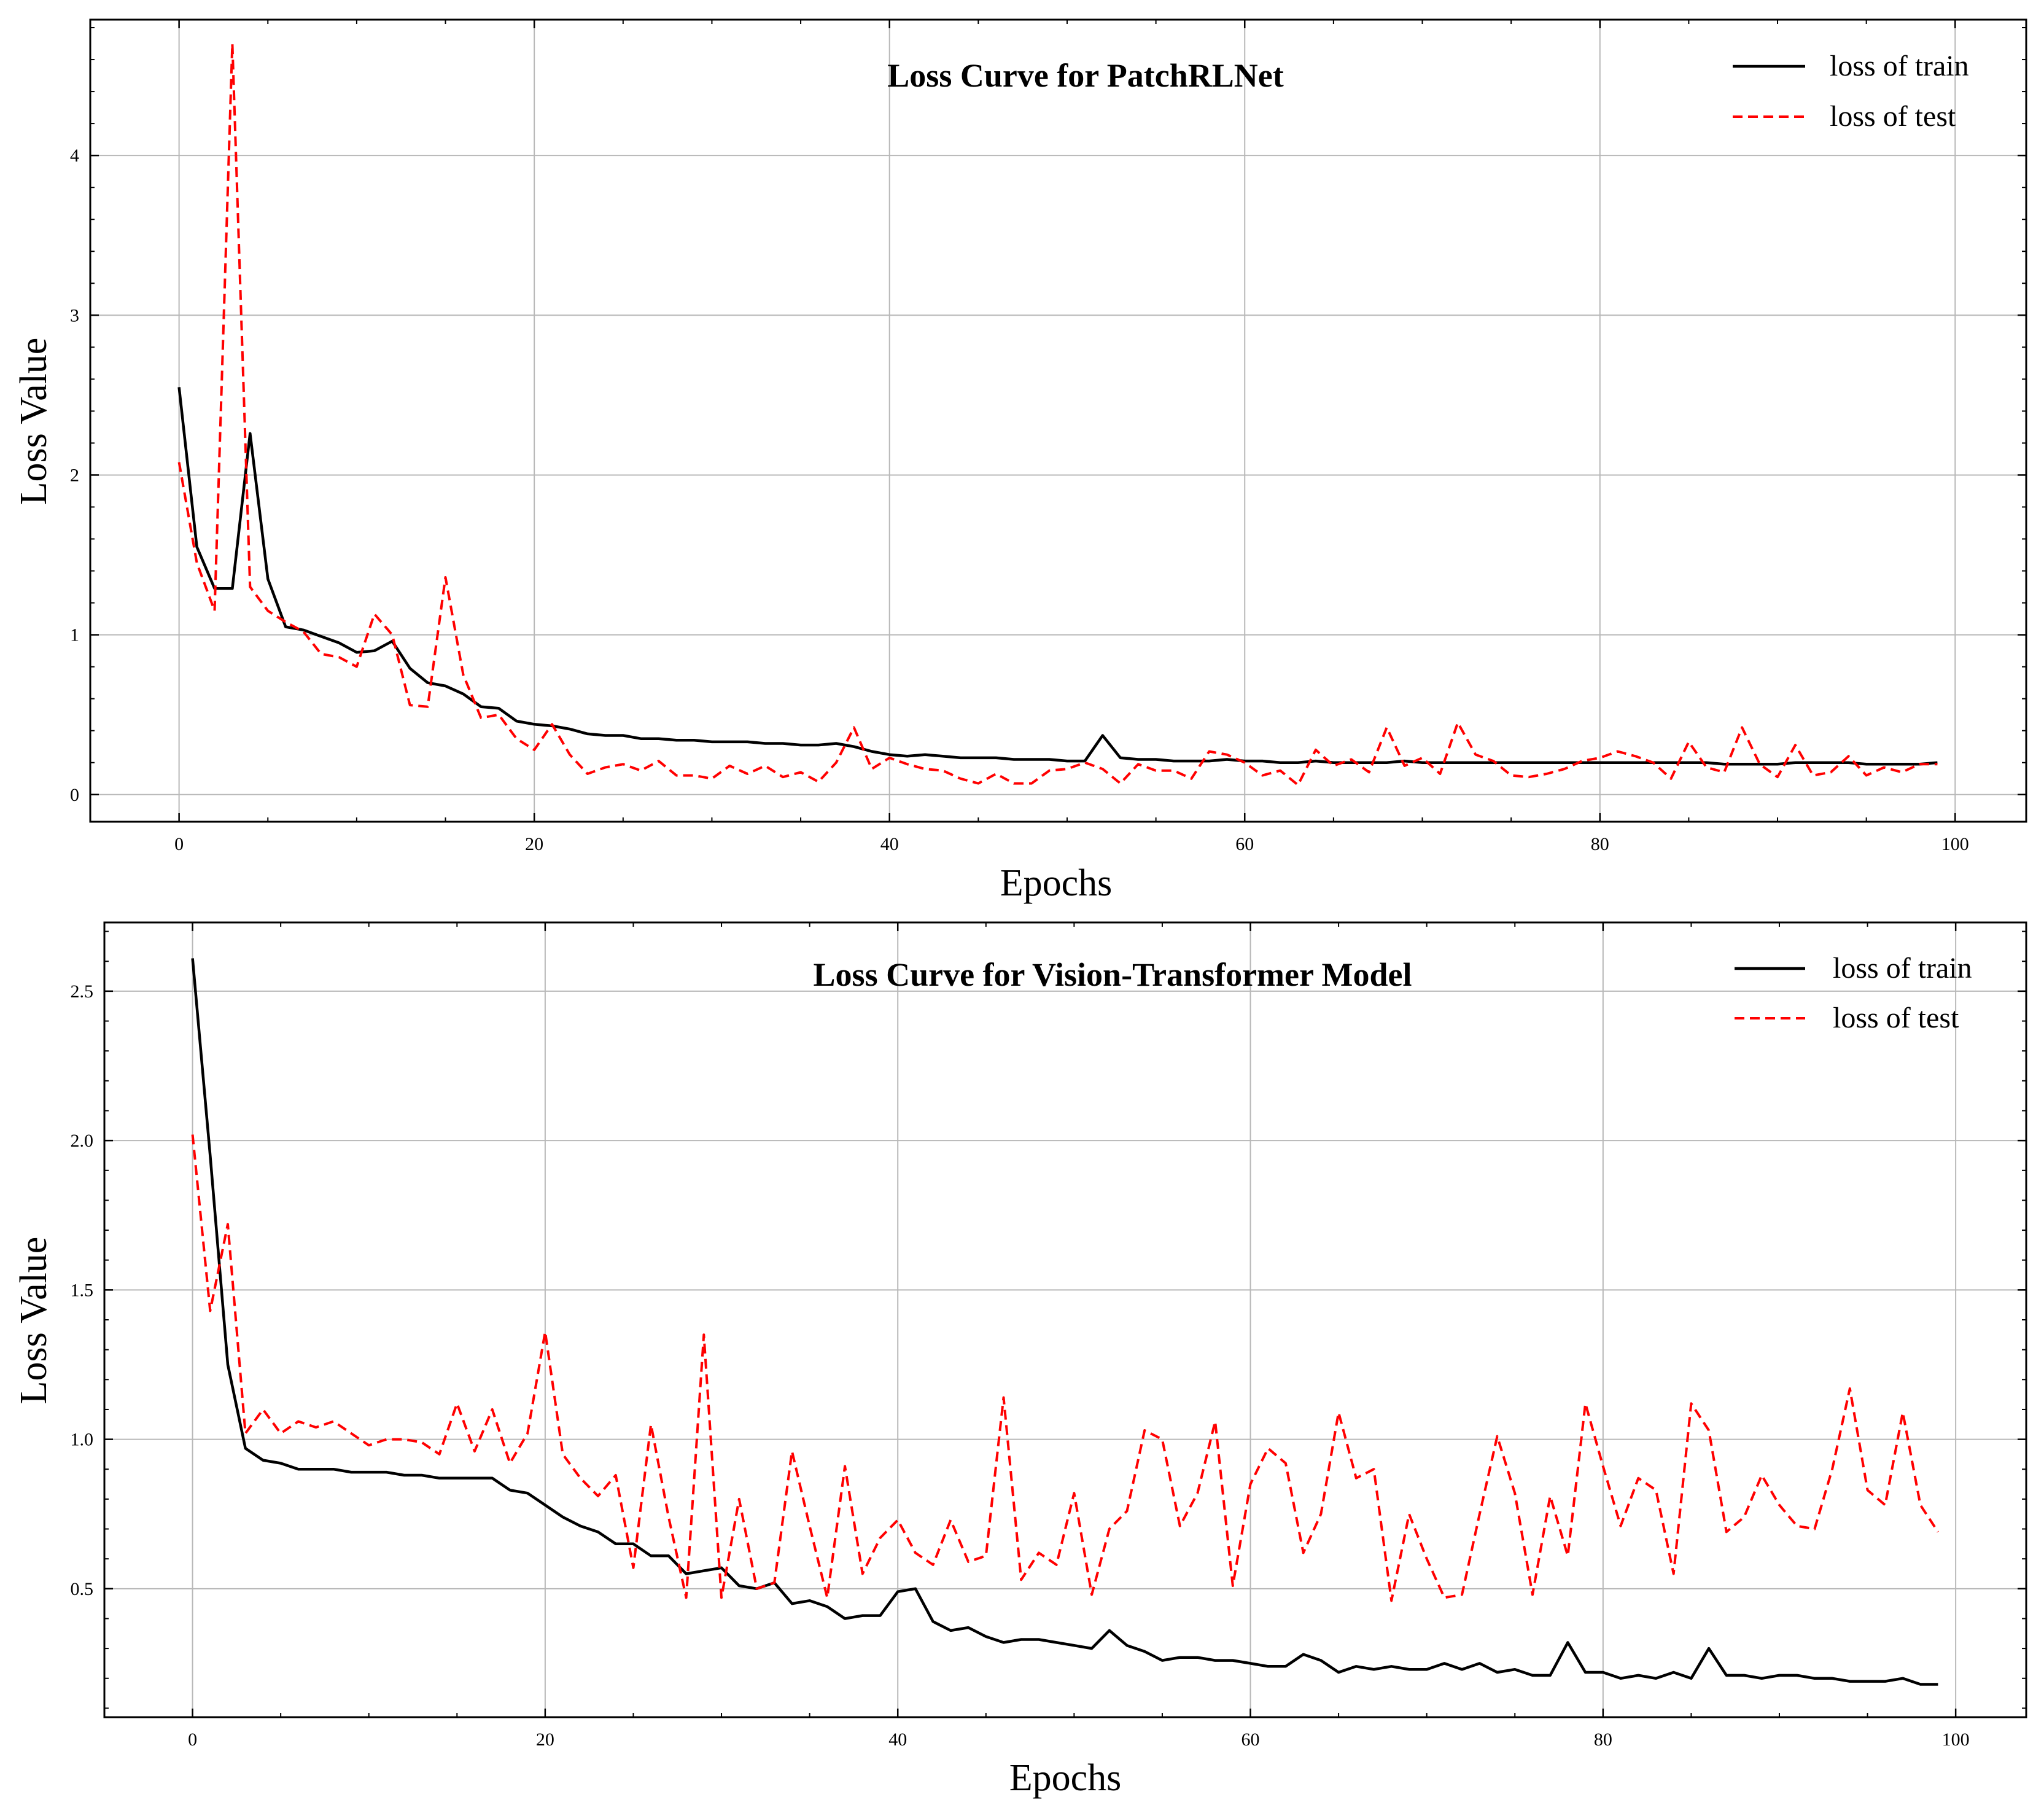  Describe the element at coordinates (82, 991) in the screenshot. I see `y-tick-label: 2.5` at that location.